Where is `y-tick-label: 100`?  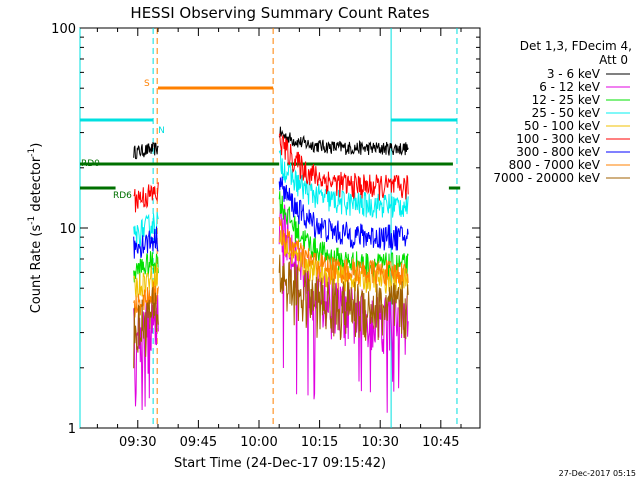 y-tick-label: 100 is located at coordinates (63, 29).